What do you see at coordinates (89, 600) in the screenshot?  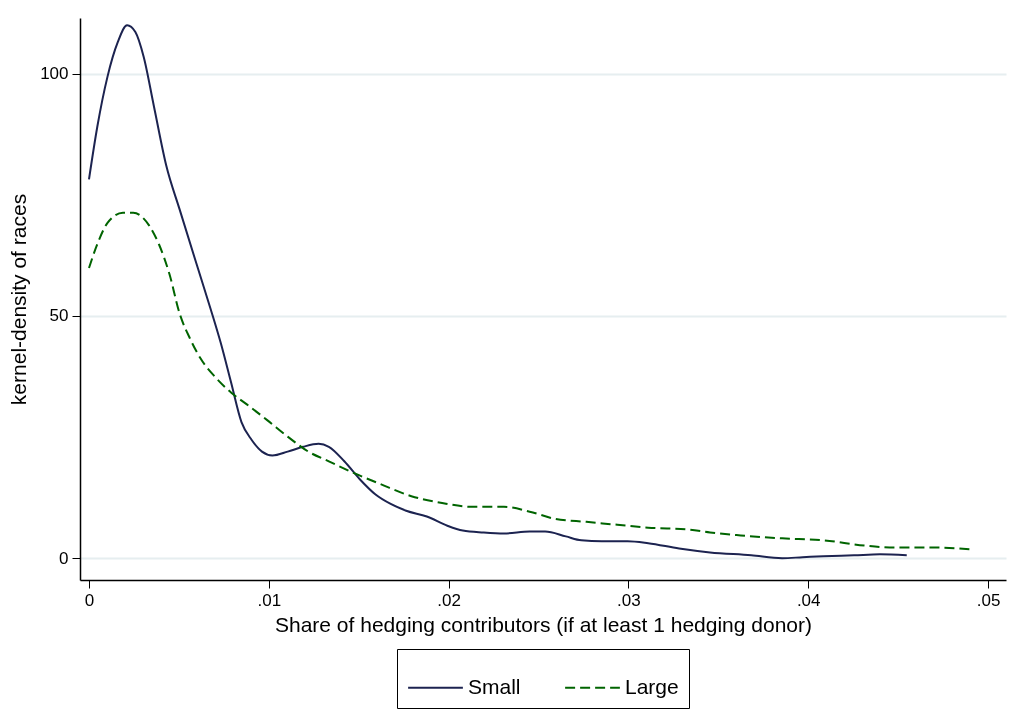 I see `x-tick-label: 0` at bounding box center [89, 600].